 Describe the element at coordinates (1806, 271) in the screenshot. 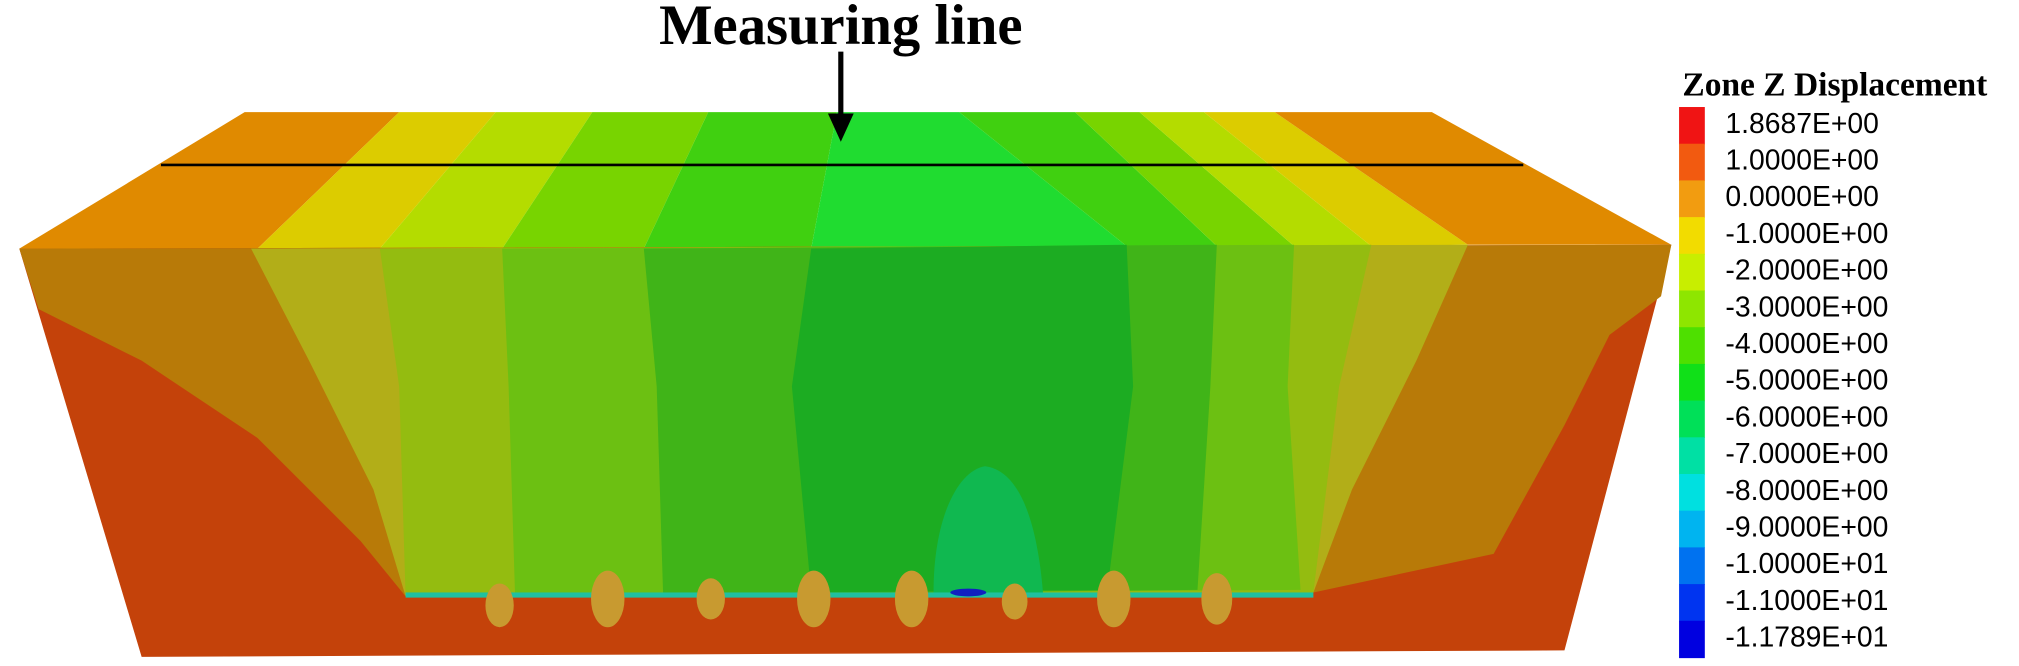

I see `legend-label: -2.0000E+00` at that location.